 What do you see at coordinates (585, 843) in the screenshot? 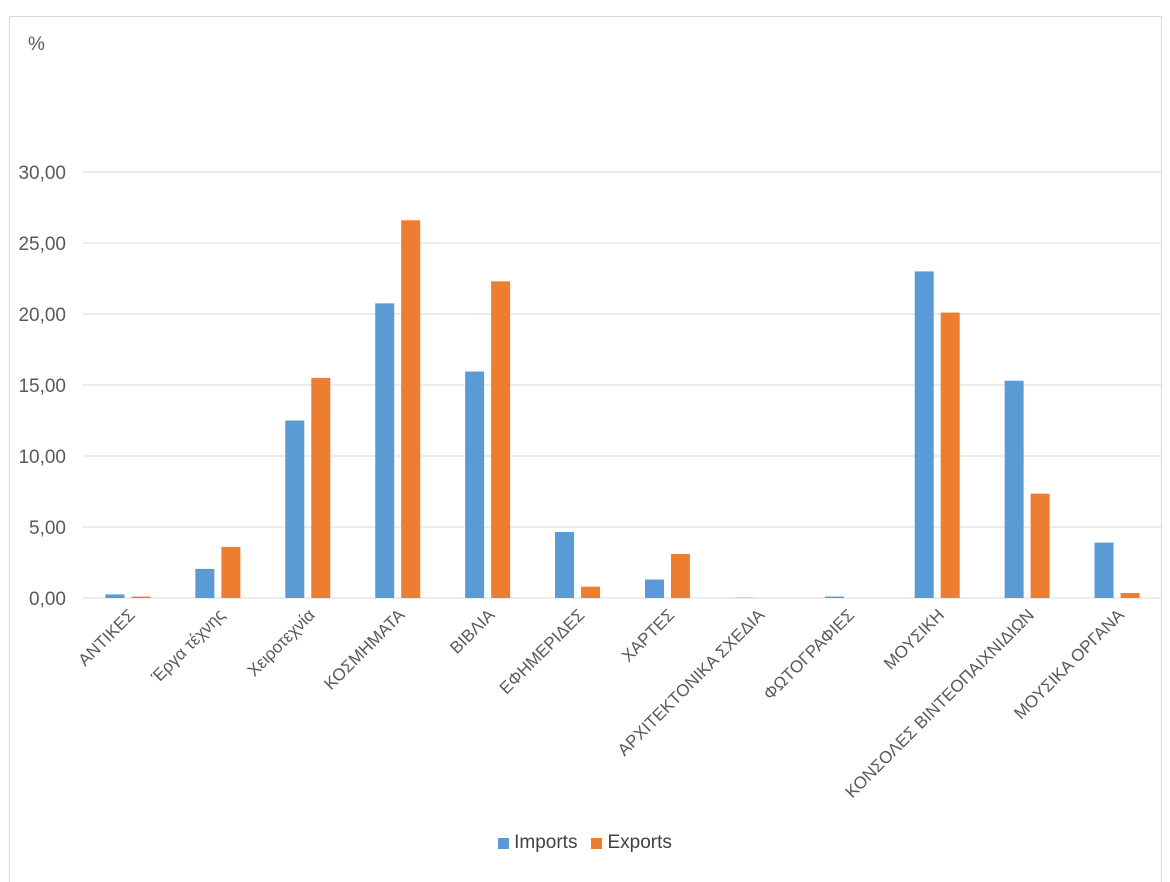
I see `legend: Imports Exports` at bounding box center [585, 843].